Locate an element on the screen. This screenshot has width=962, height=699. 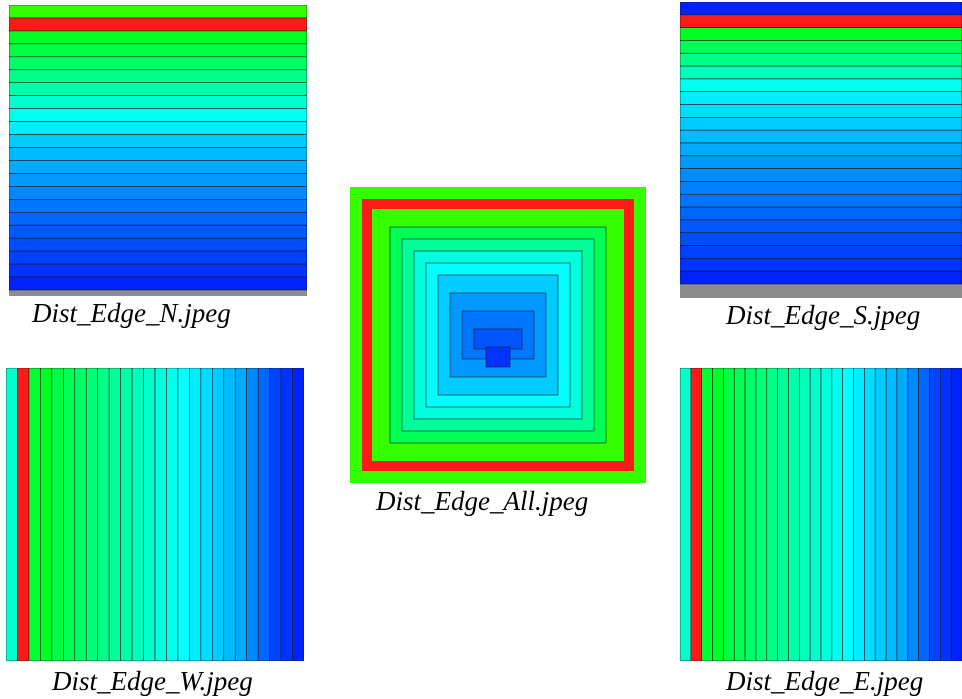
image-dist-edge-all is located at coordinates (498, 335).